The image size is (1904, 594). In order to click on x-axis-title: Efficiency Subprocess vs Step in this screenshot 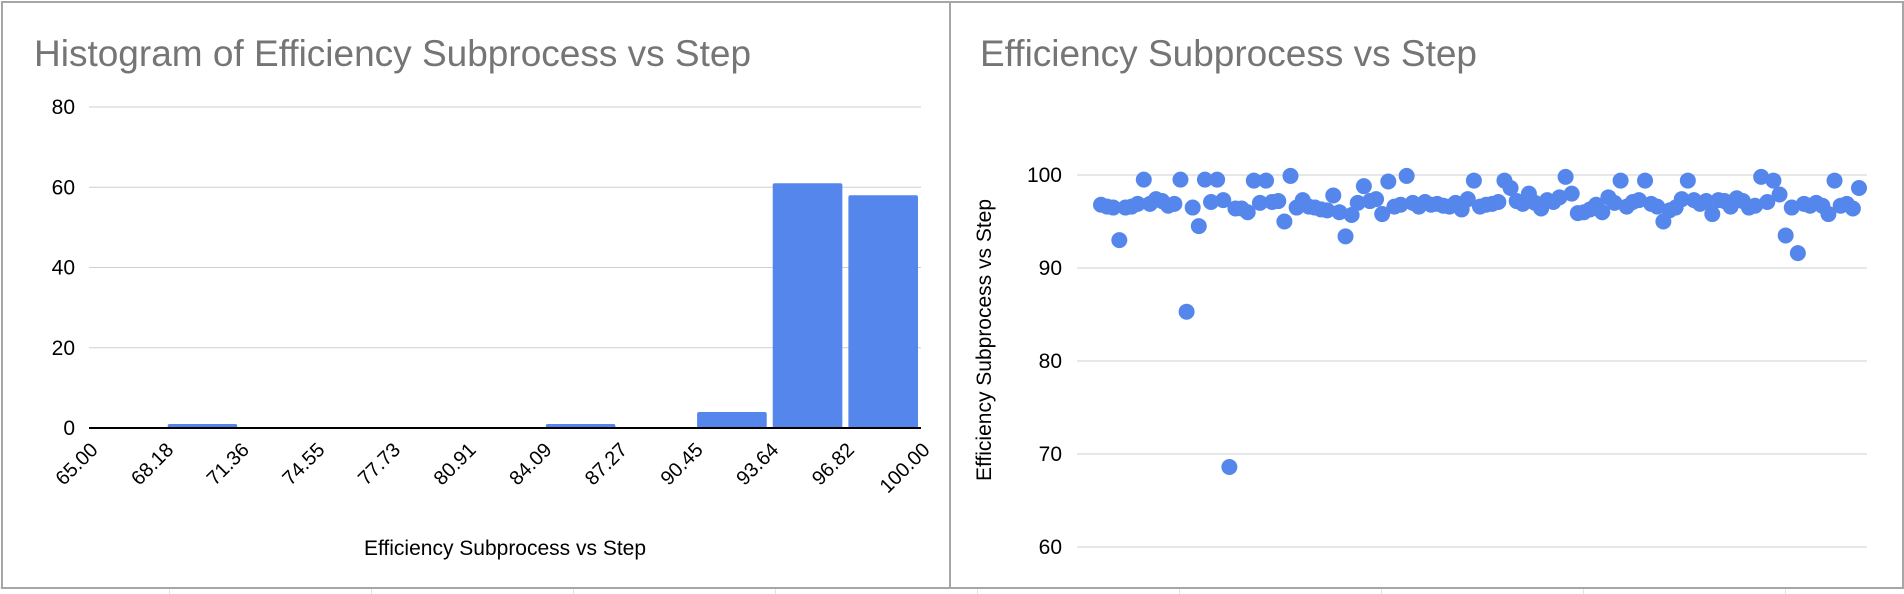, I will do `click(505, 548)`.